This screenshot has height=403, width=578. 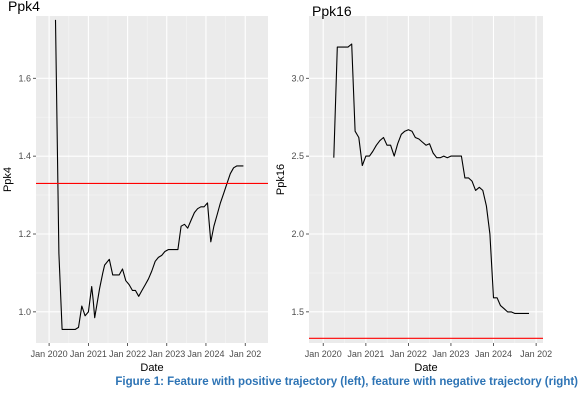 I want to click on chart-title: Ppk4, so click(x=24, y=7).